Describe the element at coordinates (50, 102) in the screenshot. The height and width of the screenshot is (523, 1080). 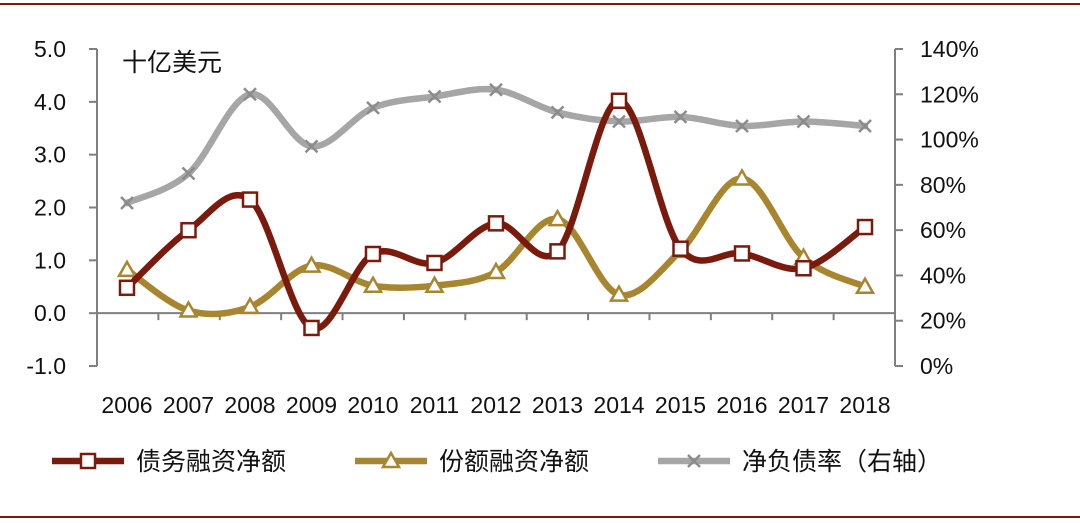
I see `left-tick-label: 4.0` at that location.